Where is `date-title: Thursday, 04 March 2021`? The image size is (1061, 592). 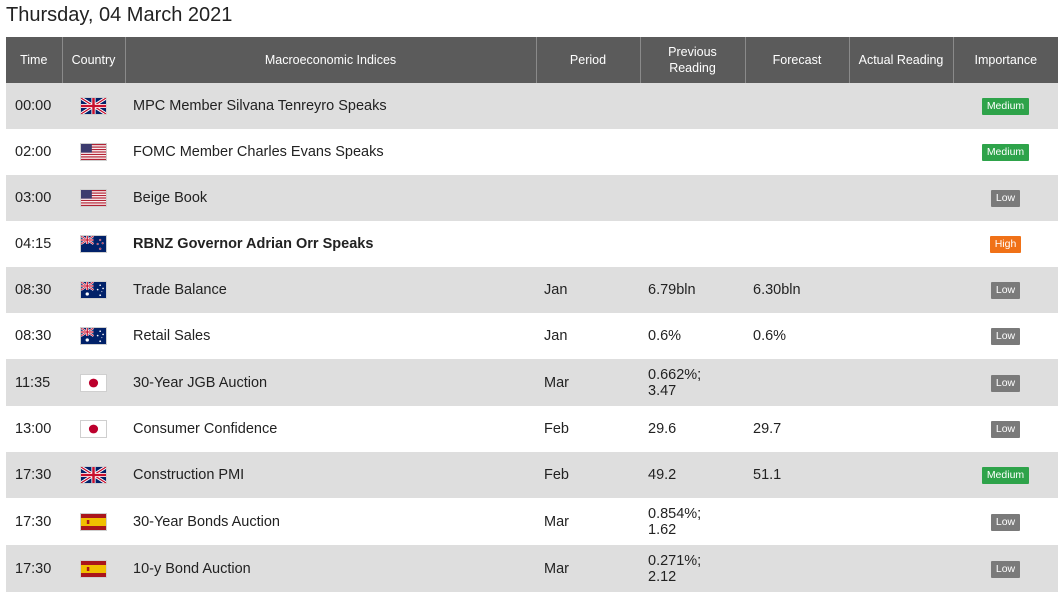
date-title: Thursday, 04 March 2021 is located at coordinates (119, 15).